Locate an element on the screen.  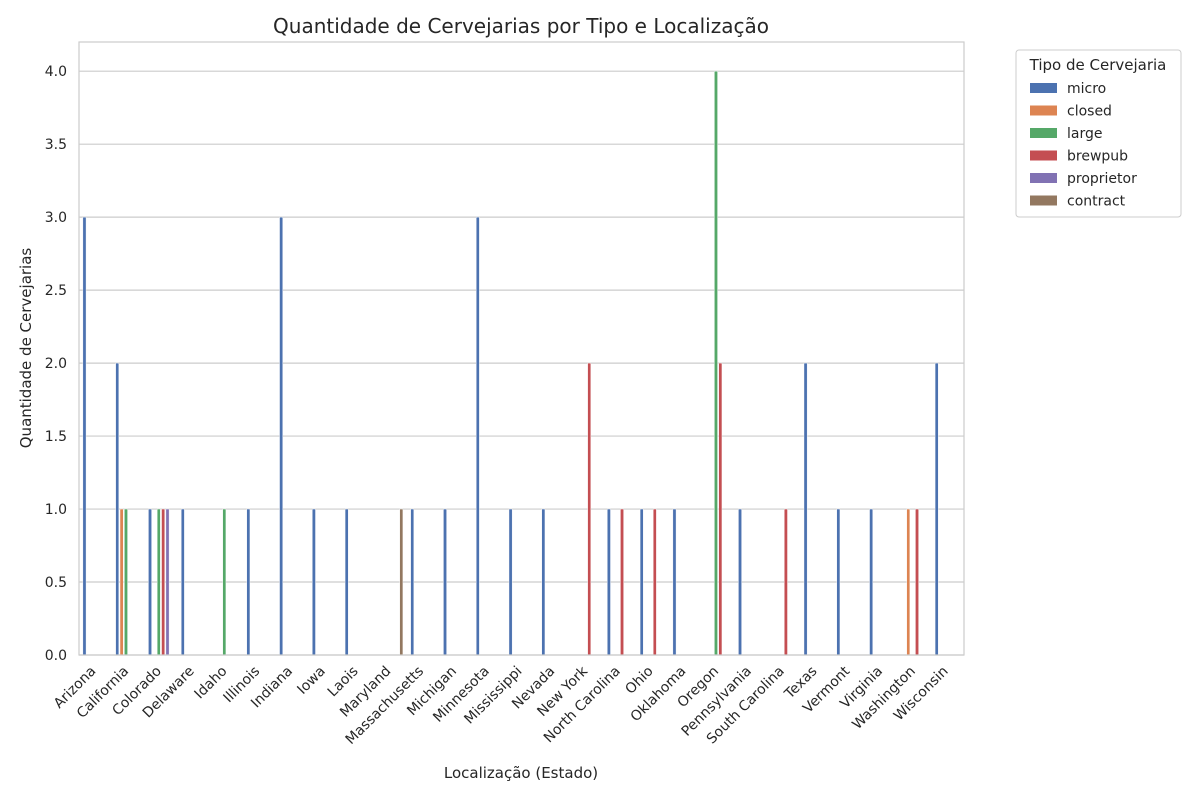
legend-swatch-closed is located at coordinates (1043, 110).